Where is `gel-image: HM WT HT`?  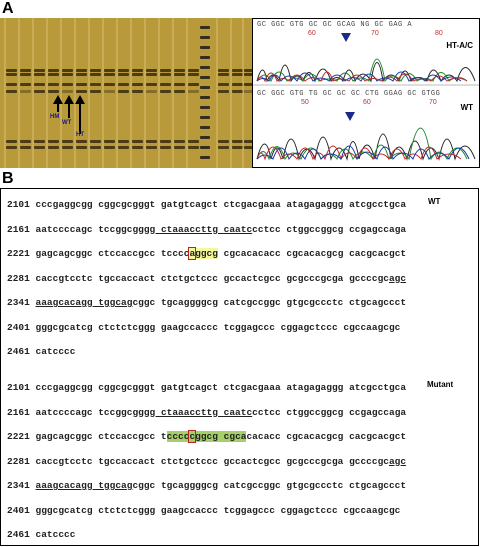
gel-image: HM WT HT is located at coordinates (126, 93).